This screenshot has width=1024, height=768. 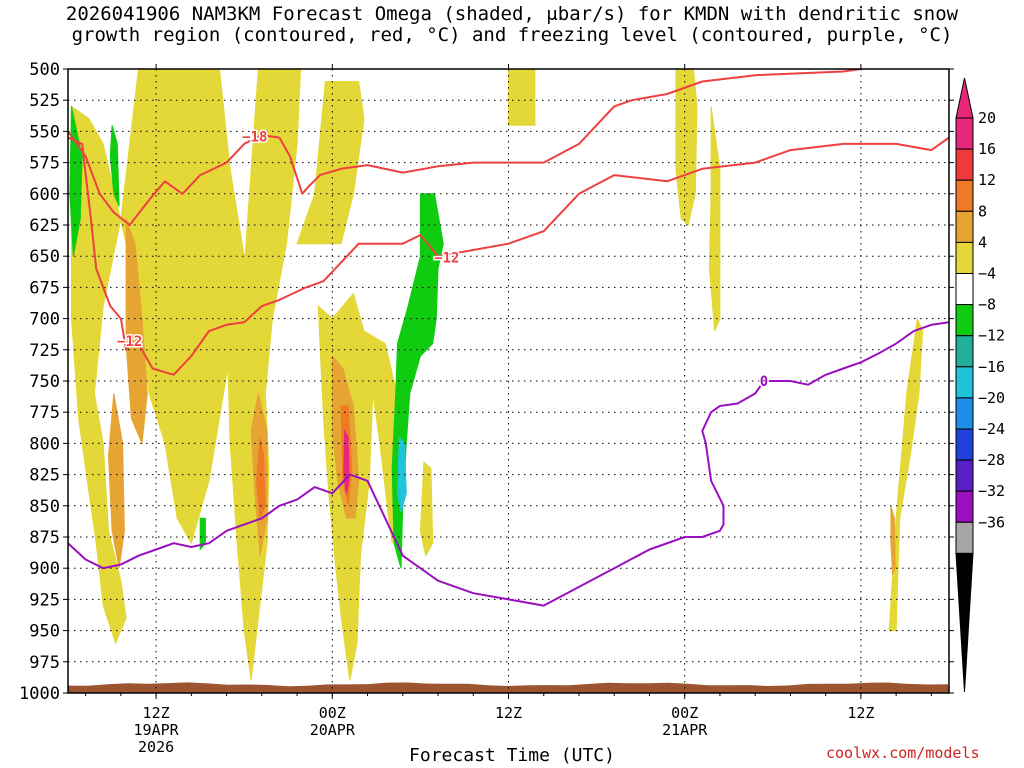 What do you see at coordinates (991, 336) in the screenshot?
I see `colorbar-label-7: −12` at bounding box center [991, 336].